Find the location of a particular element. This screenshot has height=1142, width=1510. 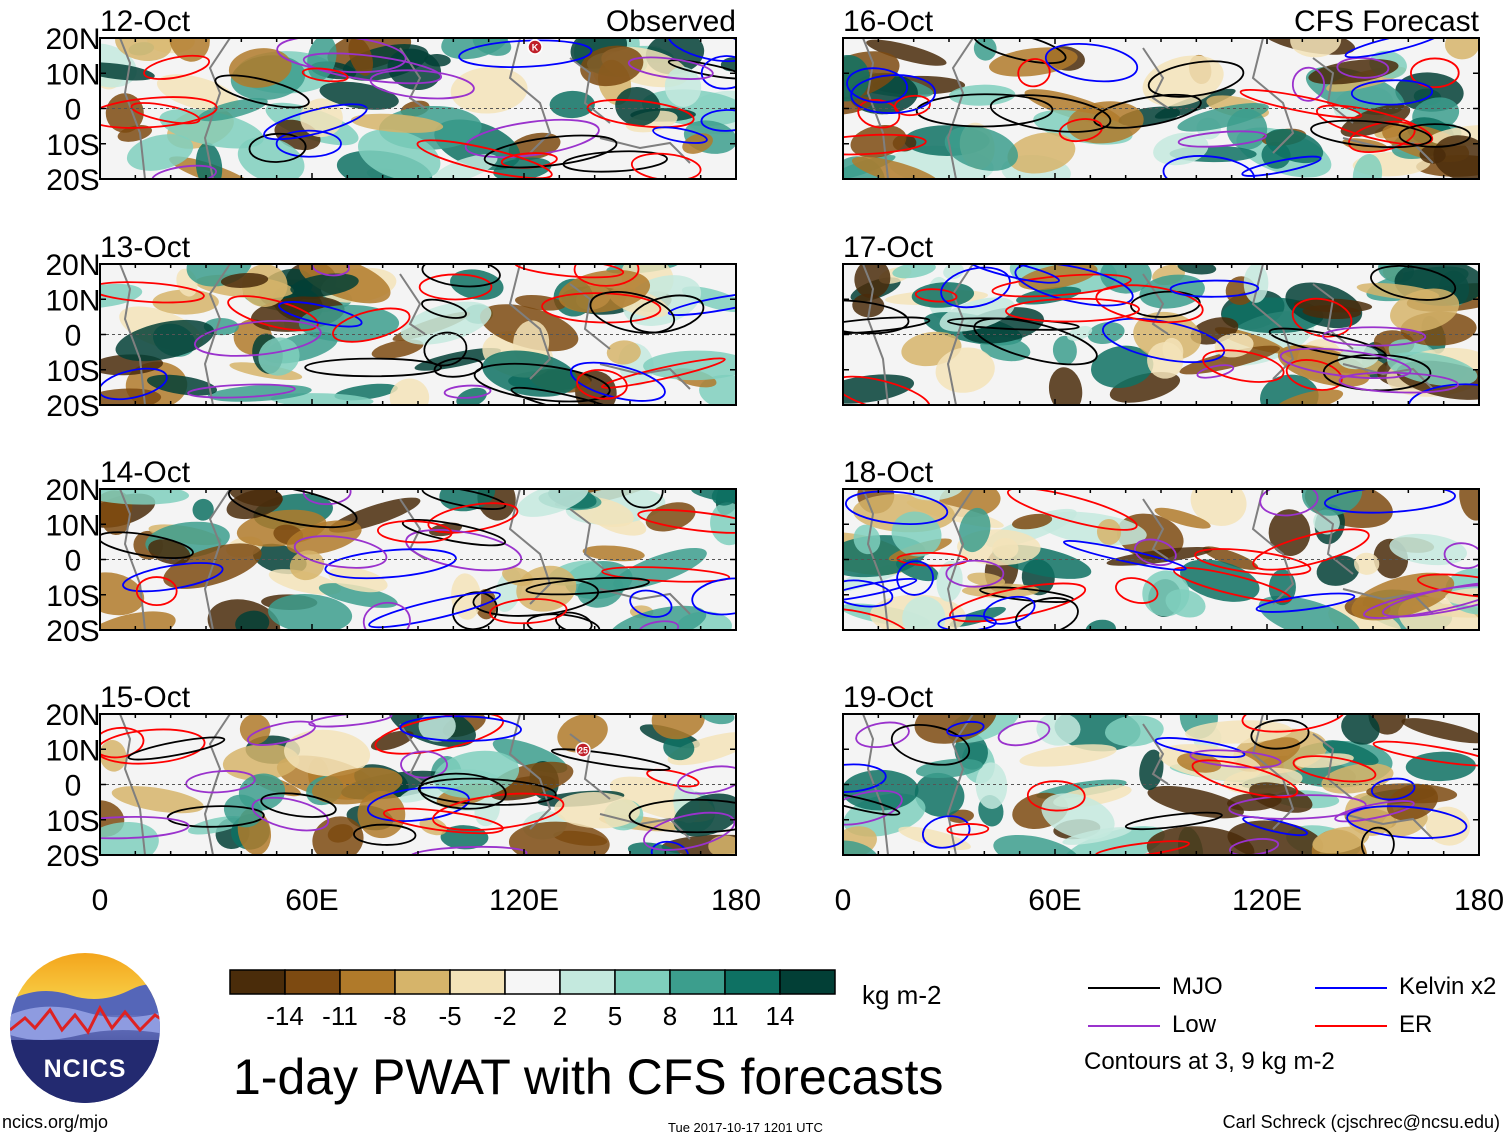

pwat-field is located at coordinates (1161, 559).